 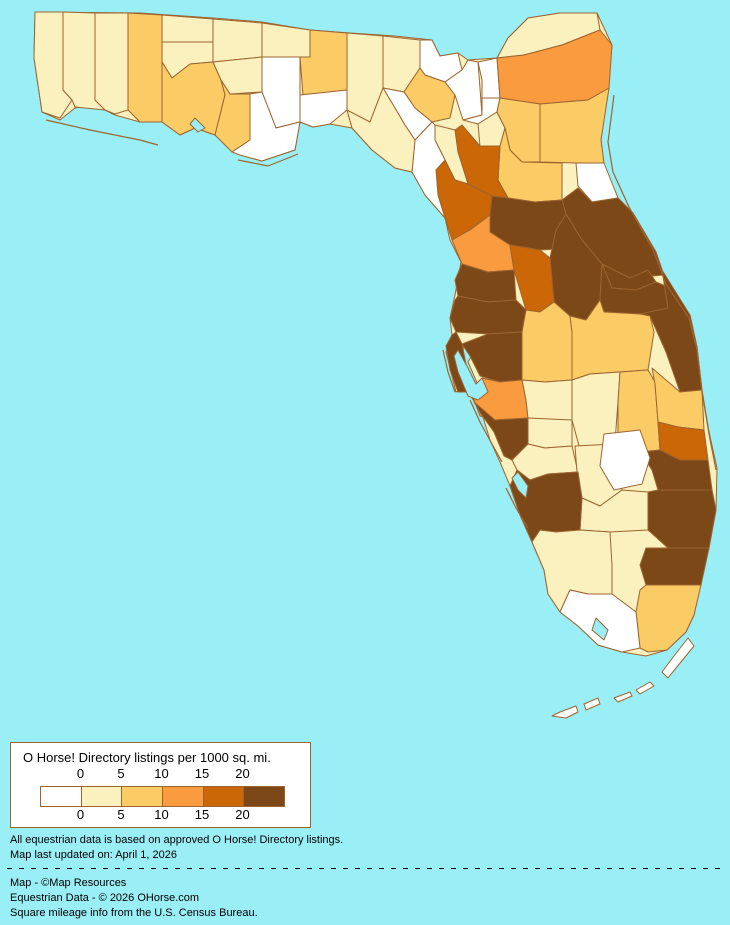 I want to click on county-walton, so click(x=145, y=67).